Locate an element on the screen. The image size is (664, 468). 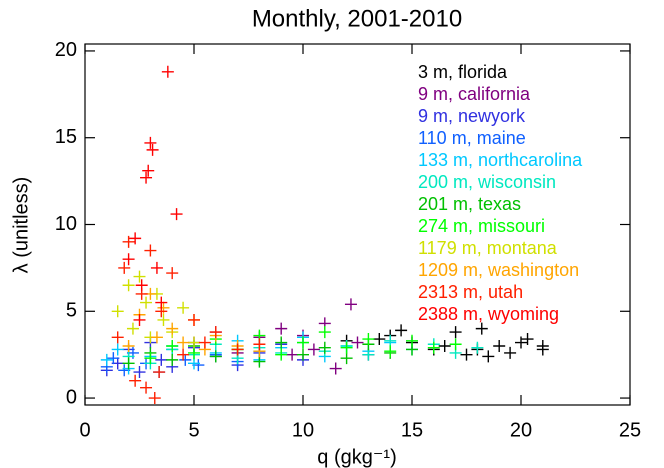
y-tick-label: 0 is located at coordinates (71, 397).